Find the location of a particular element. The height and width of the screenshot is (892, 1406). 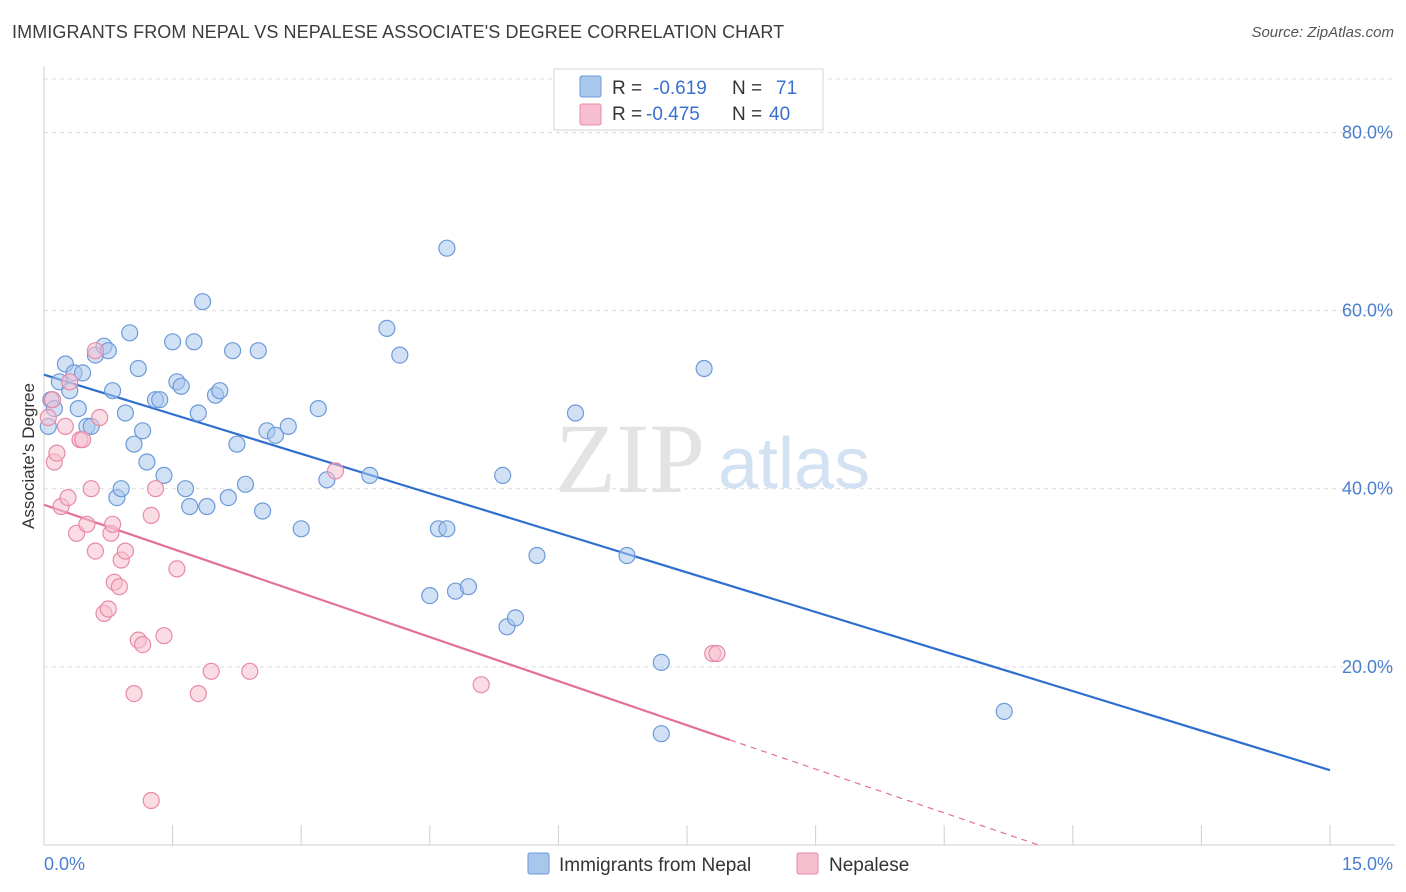

watermark: ZIP atlas is located at coordinates (712, 458).